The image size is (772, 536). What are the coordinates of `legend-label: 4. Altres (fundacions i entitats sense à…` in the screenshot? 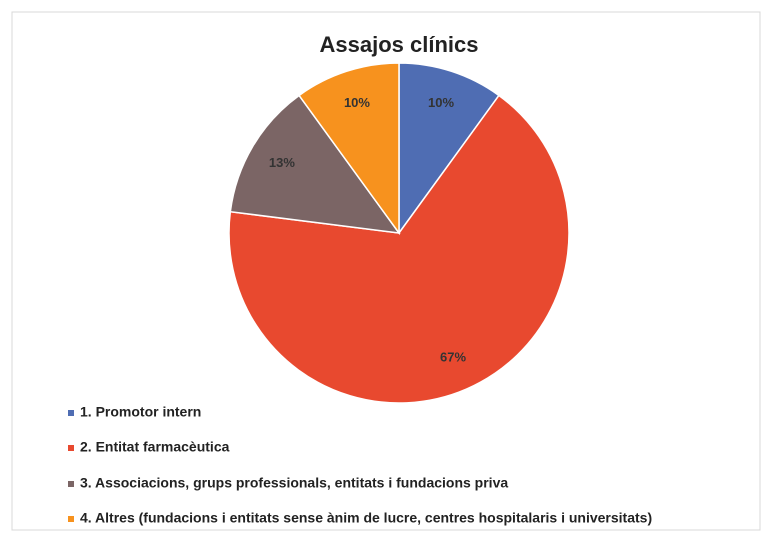 It's located at (366, 518).